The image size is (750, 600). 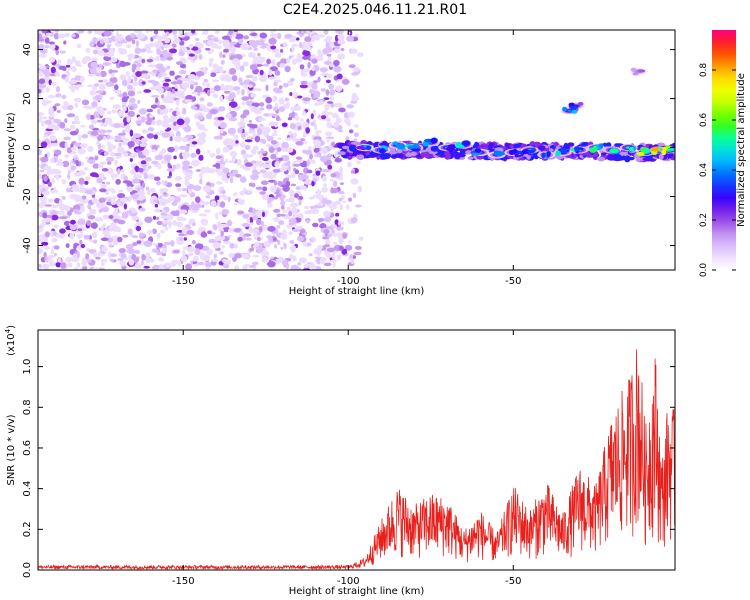 I want to click on colorbar-tick-label: 0.8, so click(x=704, y=70).